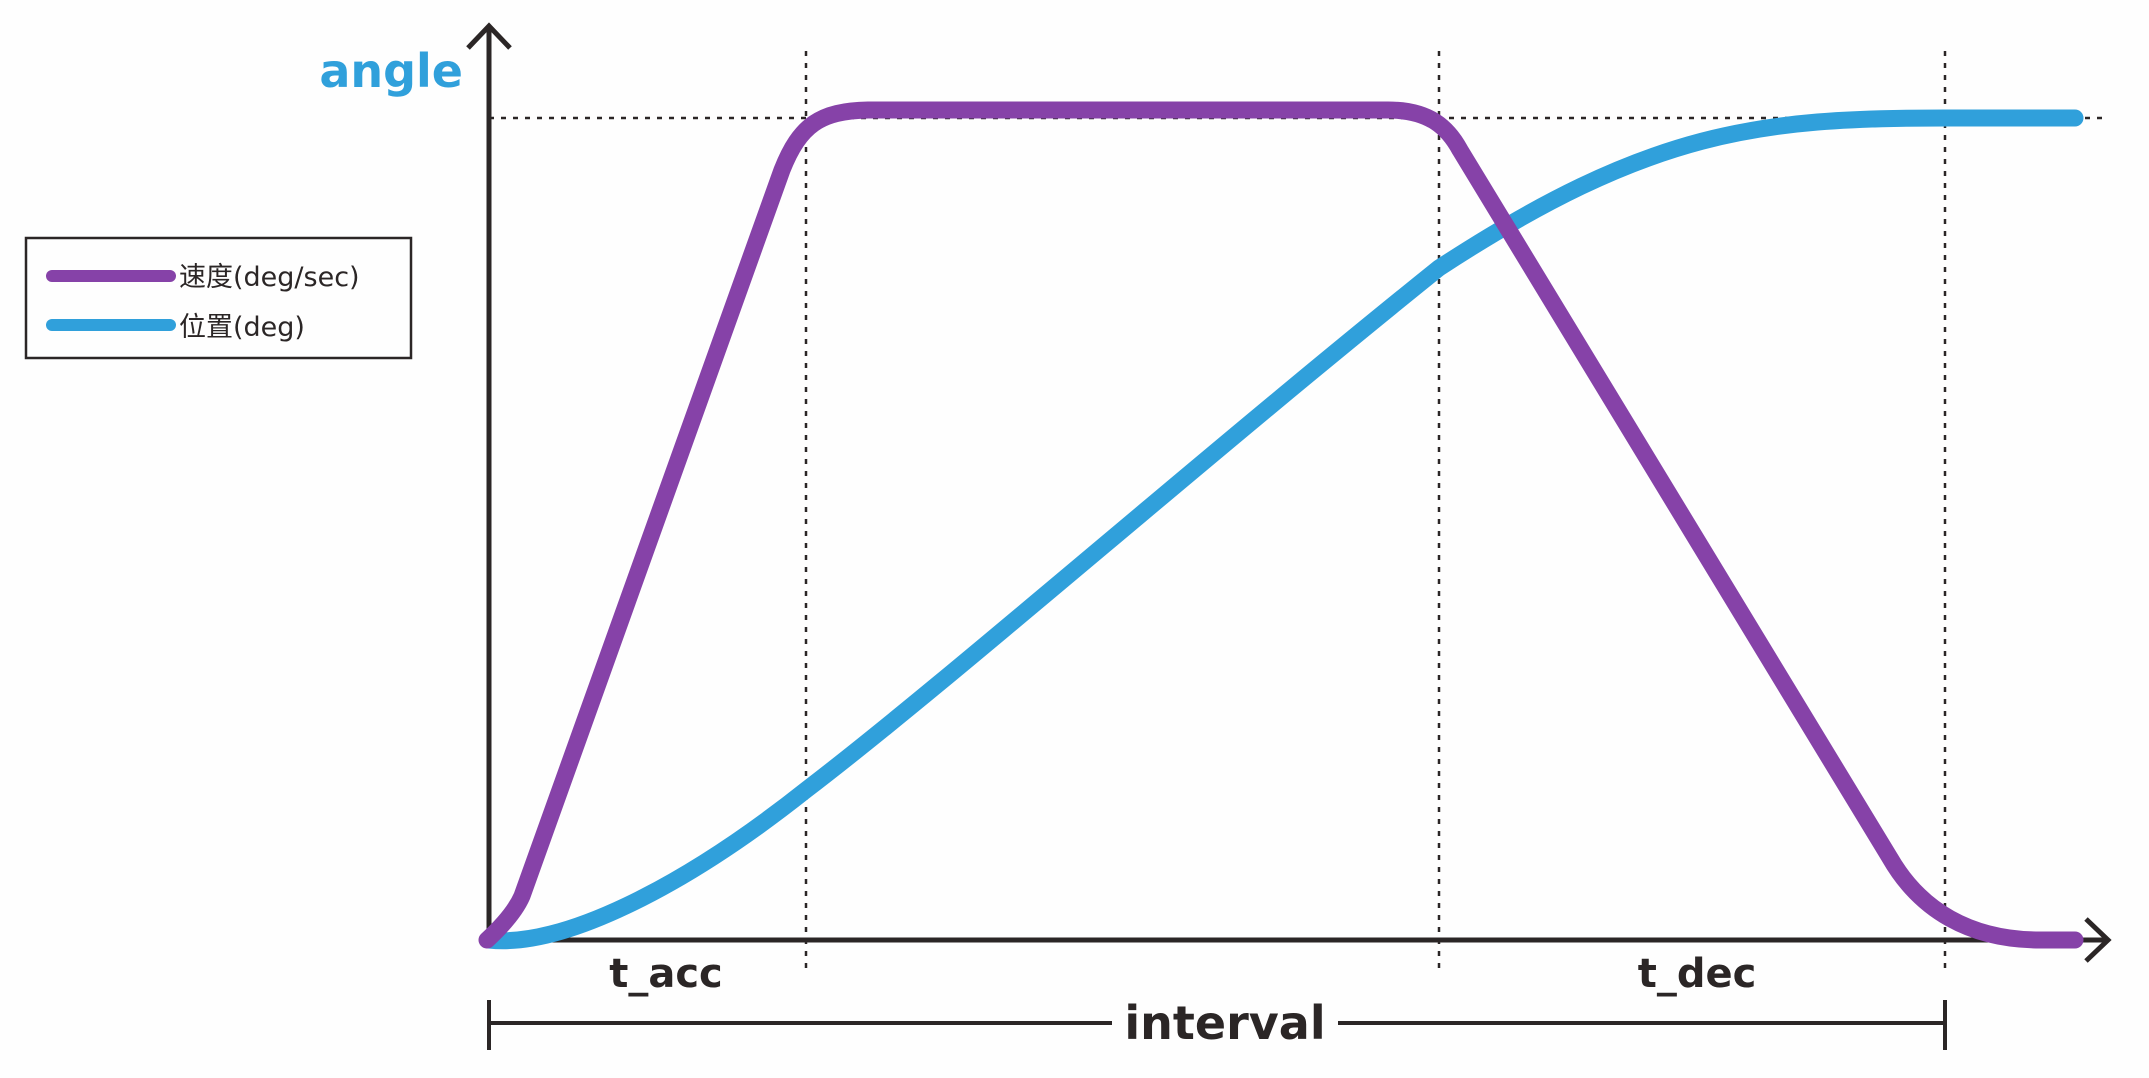 Image resolution: width=2149 pixels, height=1078 pixels. Describe the element at coordinates (242, 327) in the screenshot. I see `legend-label-position: 位置(deg)` at that location.